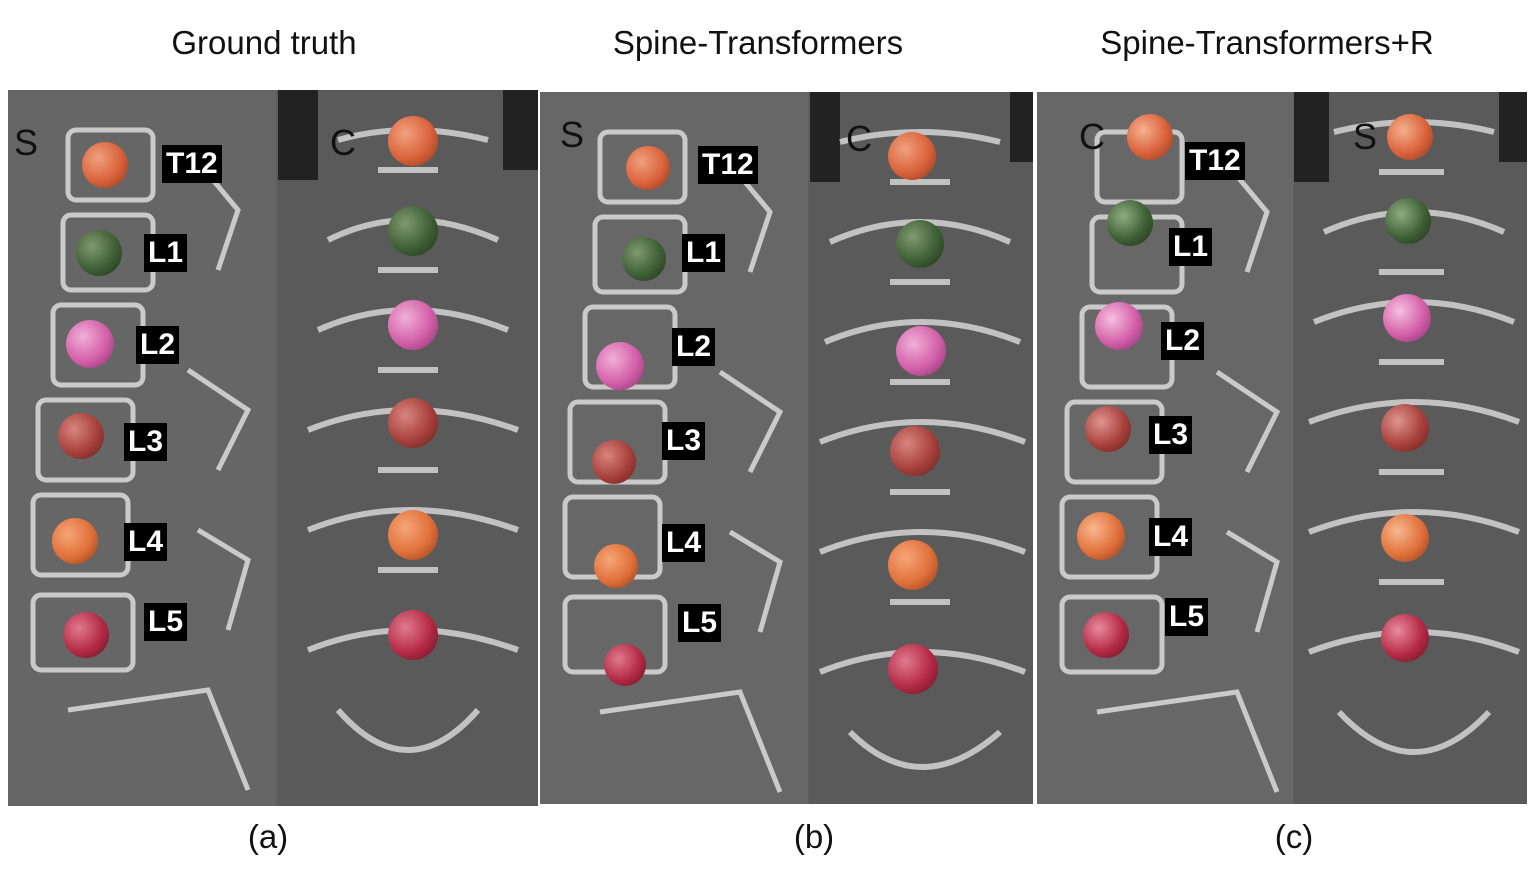 Image resolution: width=1536 pixels, height=869 pixels. I want to click on coronal-view-a, so click(408, 448).